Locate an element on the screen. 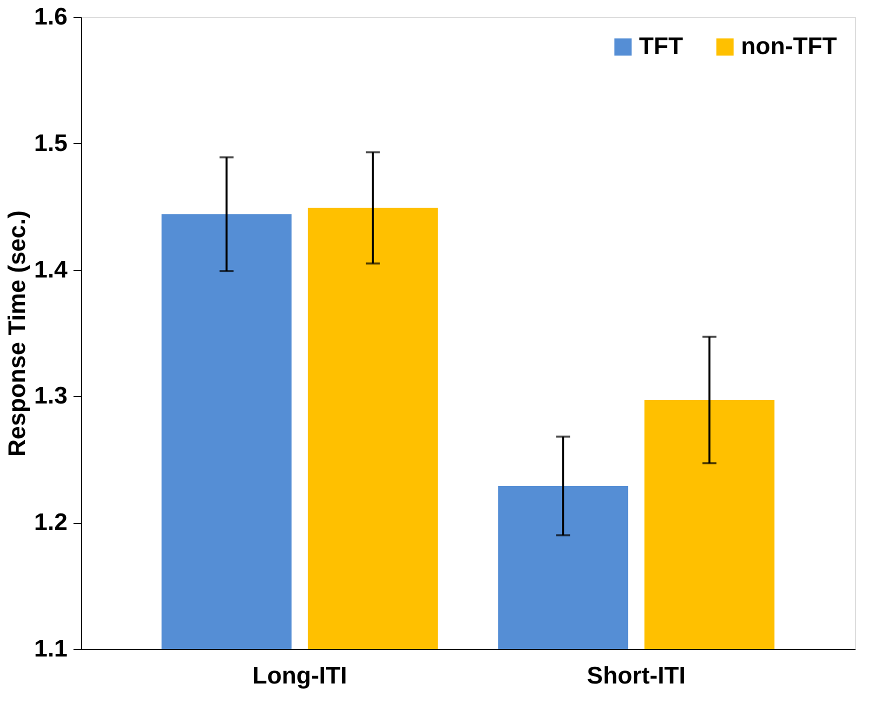 The image size is (880, 713). y-tick-label: 1.6 is located at coordinates (51, 17).